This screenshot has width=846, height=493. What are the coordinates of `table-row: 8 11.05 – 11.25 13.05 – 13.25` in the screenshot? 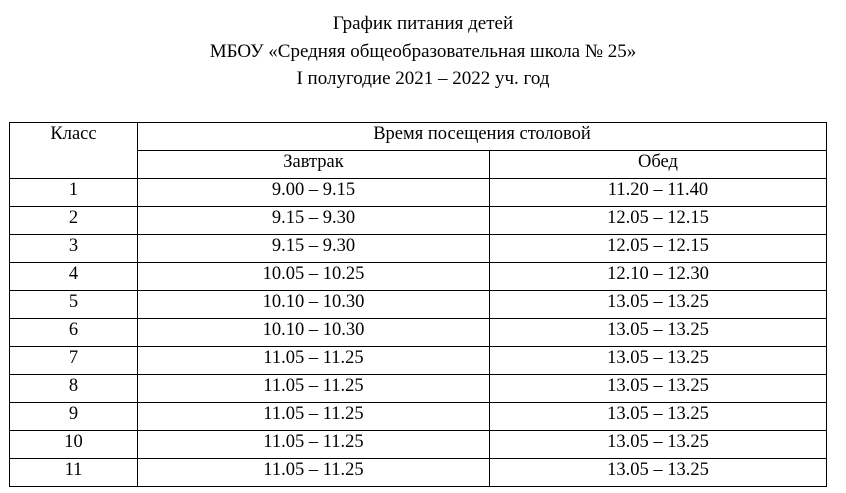 It's located at (418, 388).